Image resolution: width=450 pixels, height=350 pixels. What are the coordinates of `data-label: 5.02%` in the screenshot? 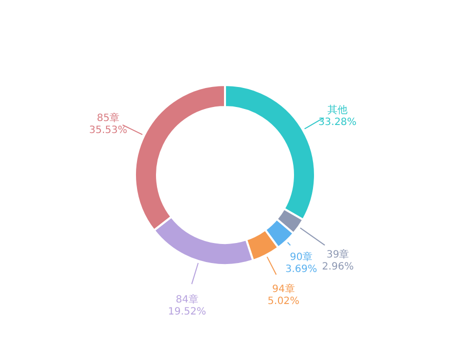 It's located at (284, 301).